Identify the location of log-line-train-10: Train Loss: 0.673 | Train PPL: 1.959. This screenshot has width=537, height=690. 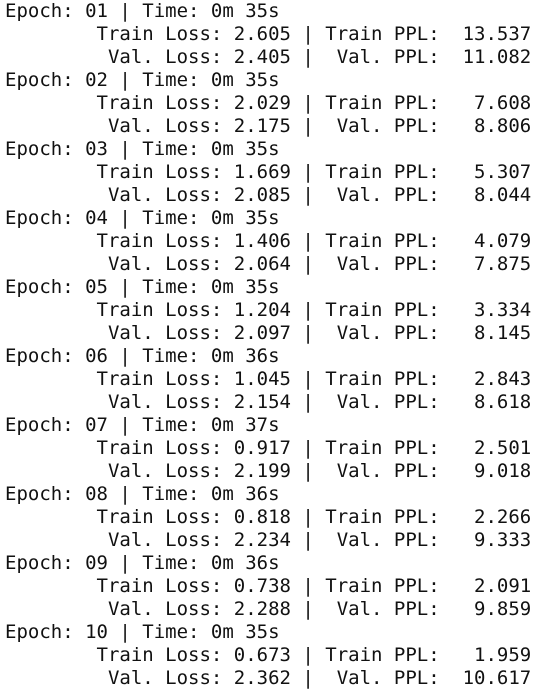
(268, 655).